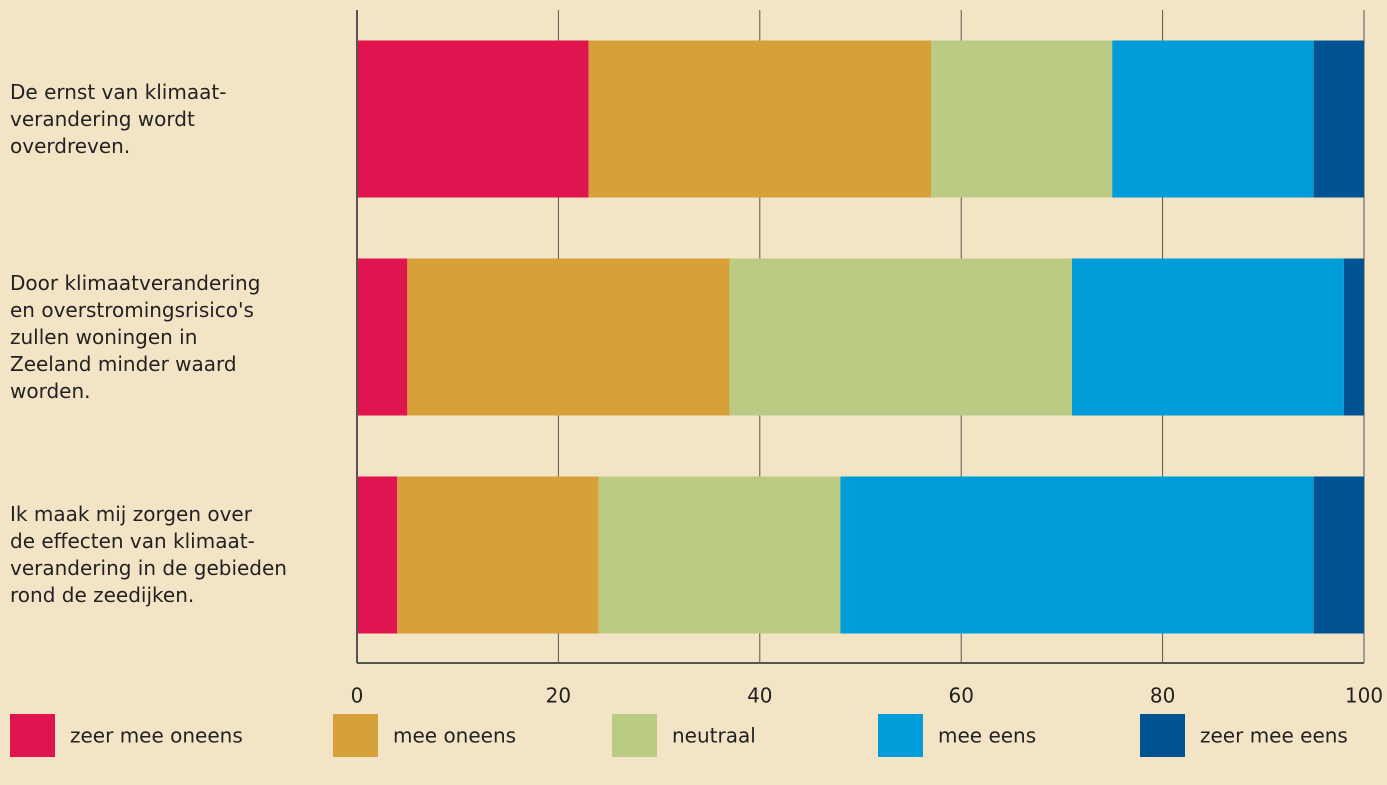 This screenshot has height=785, width=1387. What do you see at coordinates (1274, 736) in the screenshot?
I see `legend-label: zeer mee eens` at bounding box center [1274, 736].